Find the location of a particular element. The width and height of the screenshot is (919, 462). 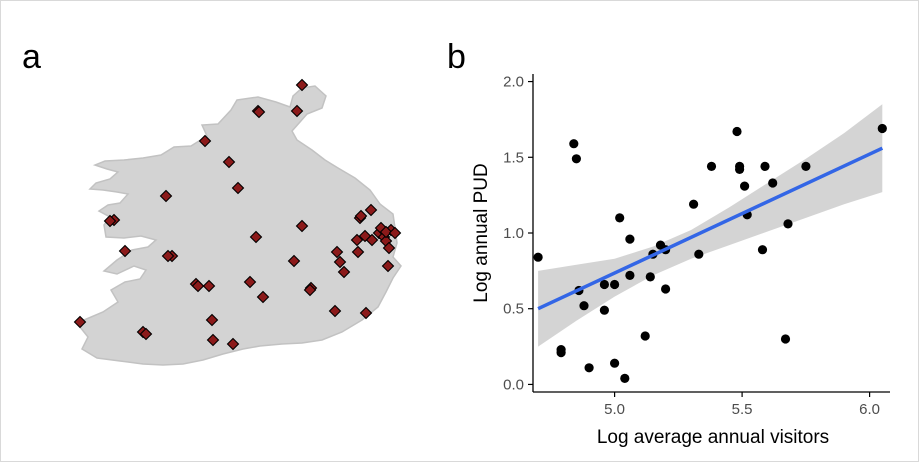

y-tick-label: 1.0 is located at coordinates (513, 233).